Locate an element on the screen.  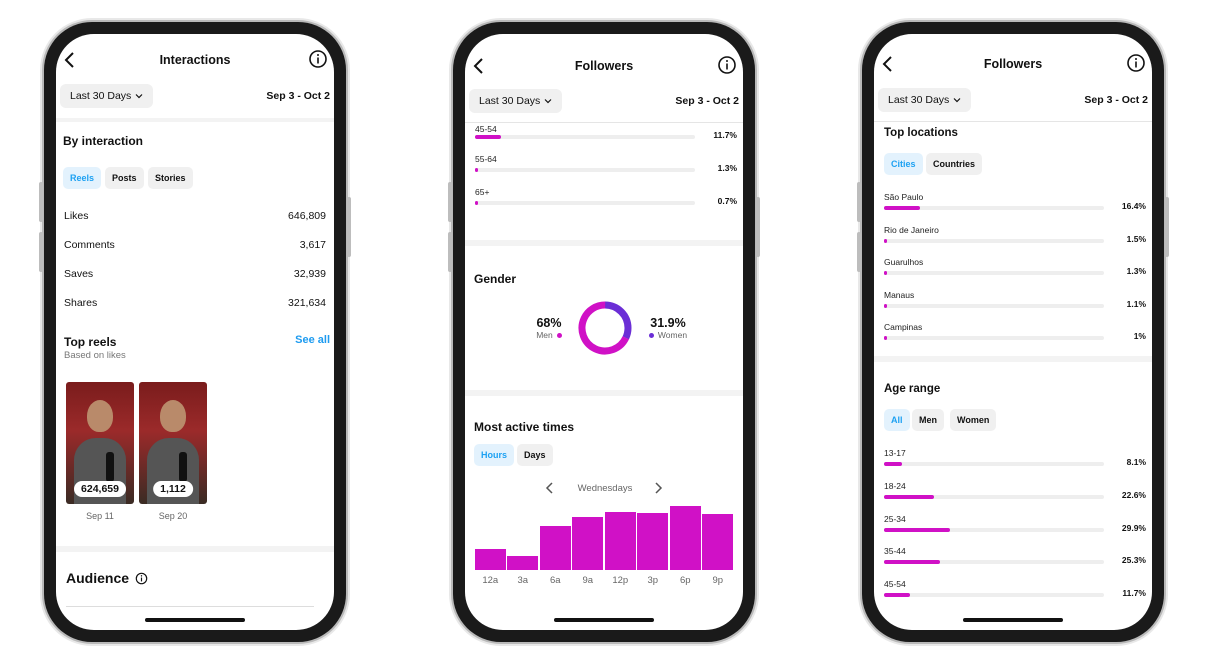
chevron-left-icon is located at coordinates (550, 488).